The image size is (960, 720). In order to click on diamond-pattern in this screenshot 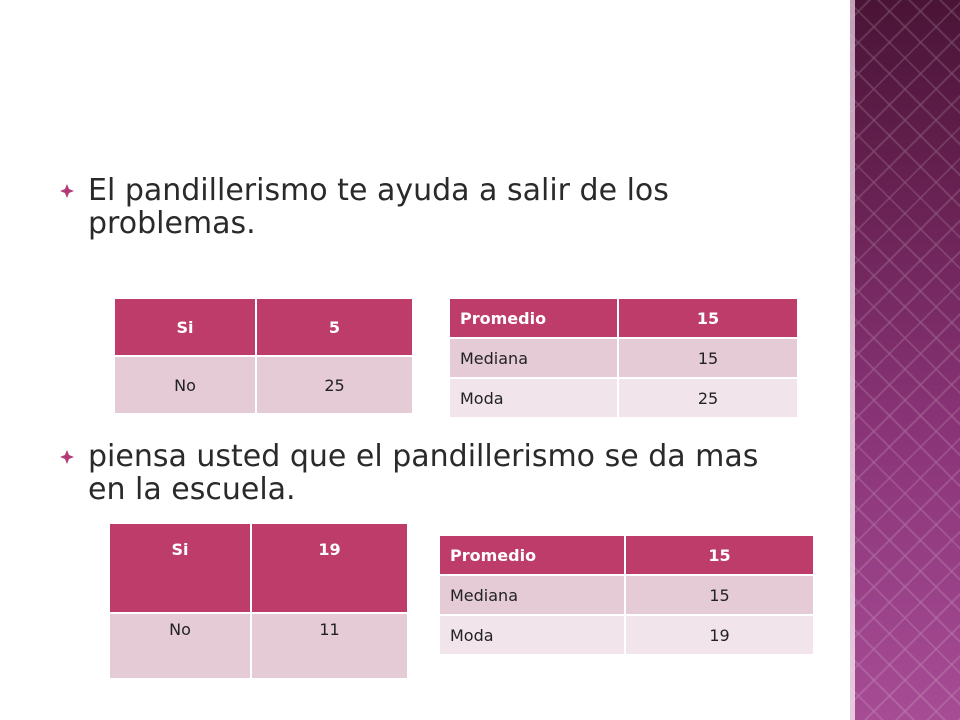, I will do `click(905, 360)`.